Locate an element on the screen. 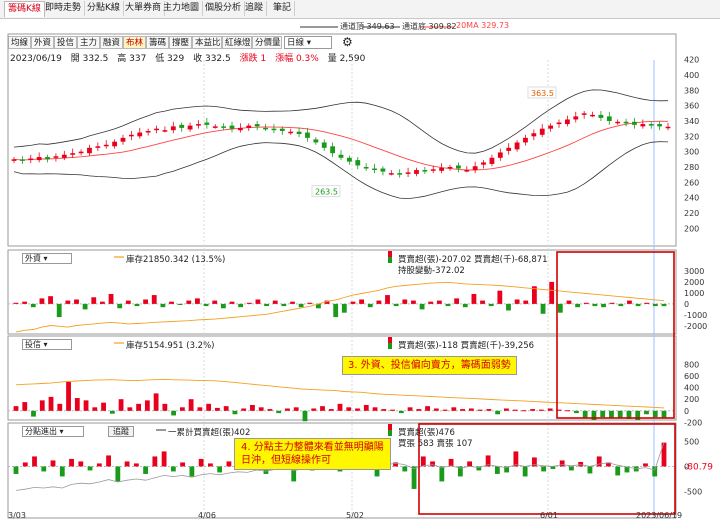 This screenshot has width=720, height=530. toolbar-btn-4: 融資 is located at coordinates (111, 42).